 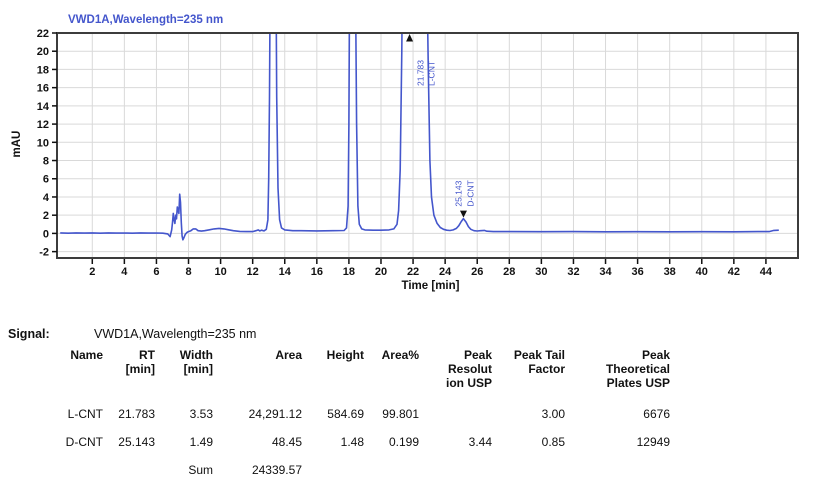 I want to click on x-axis-label: Time [min], so click(x=431, y=286).